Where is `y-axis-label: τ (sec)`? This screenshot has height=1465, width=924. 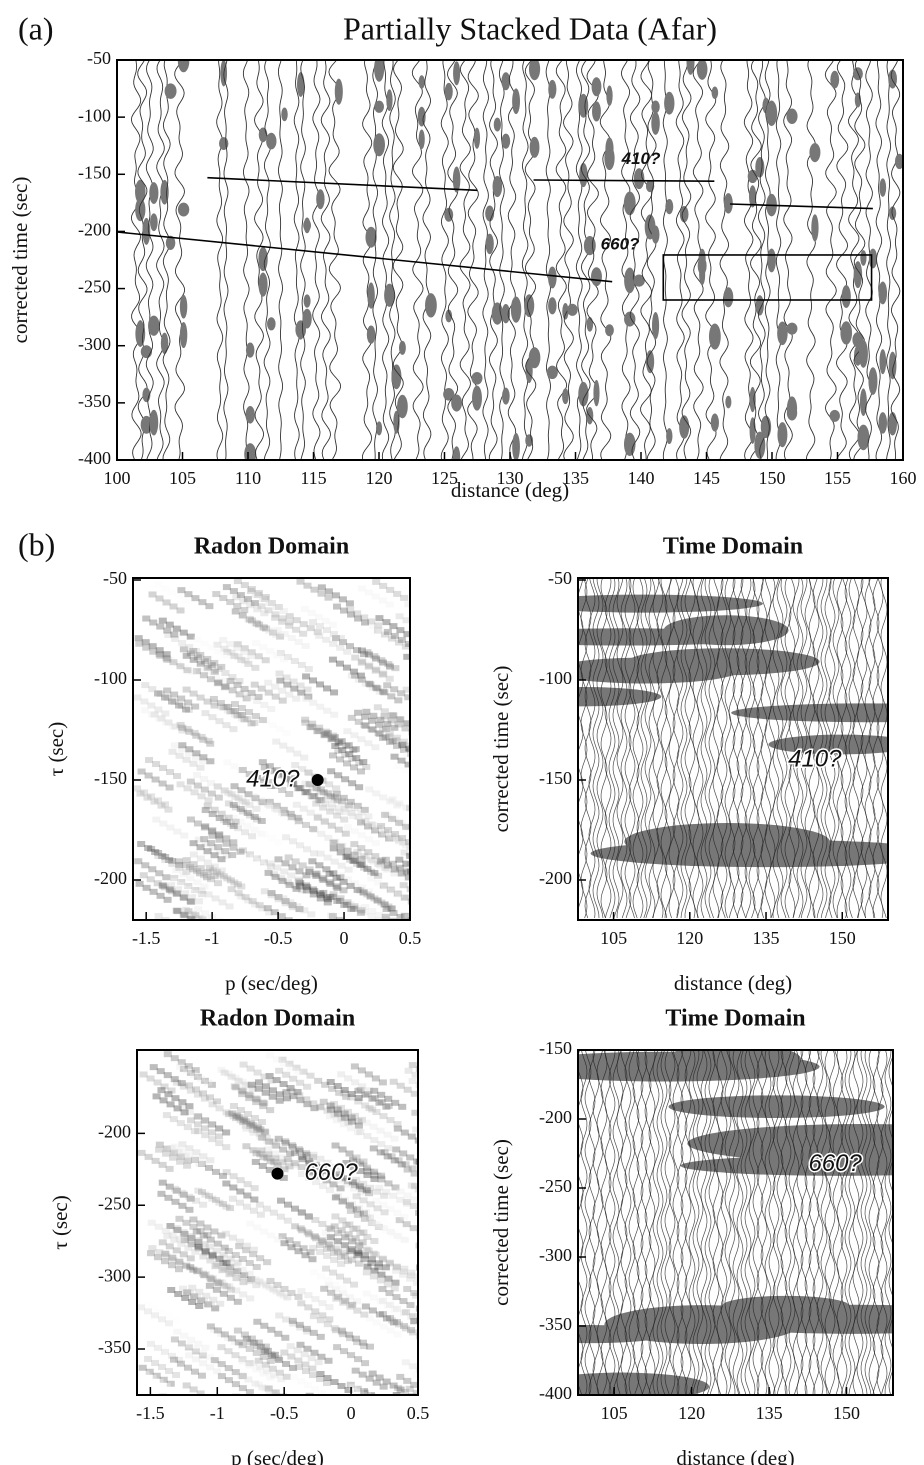 y-axis-label: τ (sec) is located at coordinates (60, 1222).